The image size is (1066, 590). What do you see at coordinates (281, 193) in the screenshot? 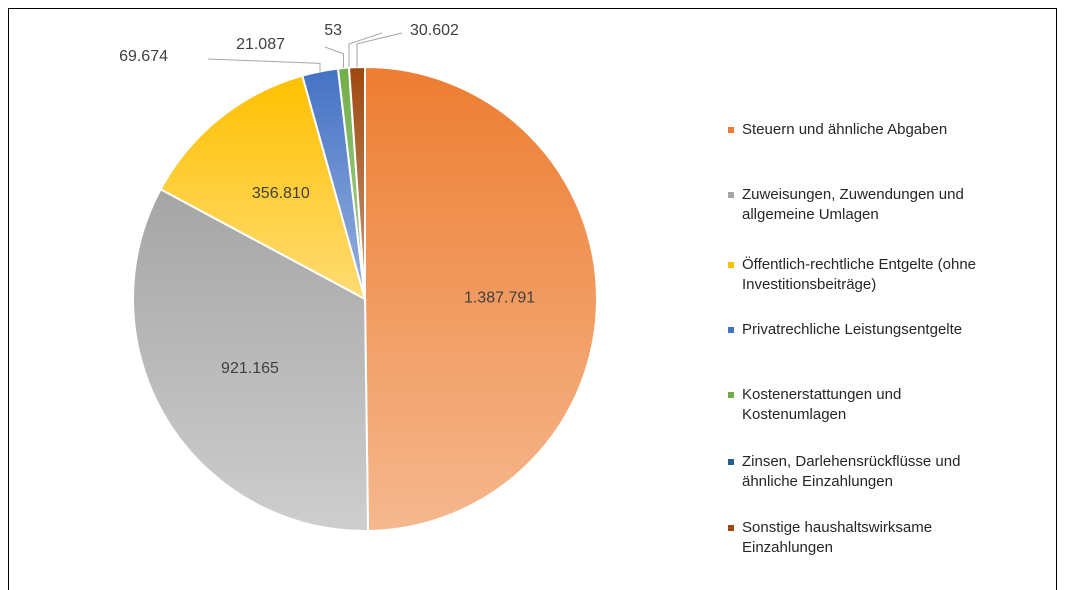
I see `data-label: 356.810` at bounding box center [281, 193].